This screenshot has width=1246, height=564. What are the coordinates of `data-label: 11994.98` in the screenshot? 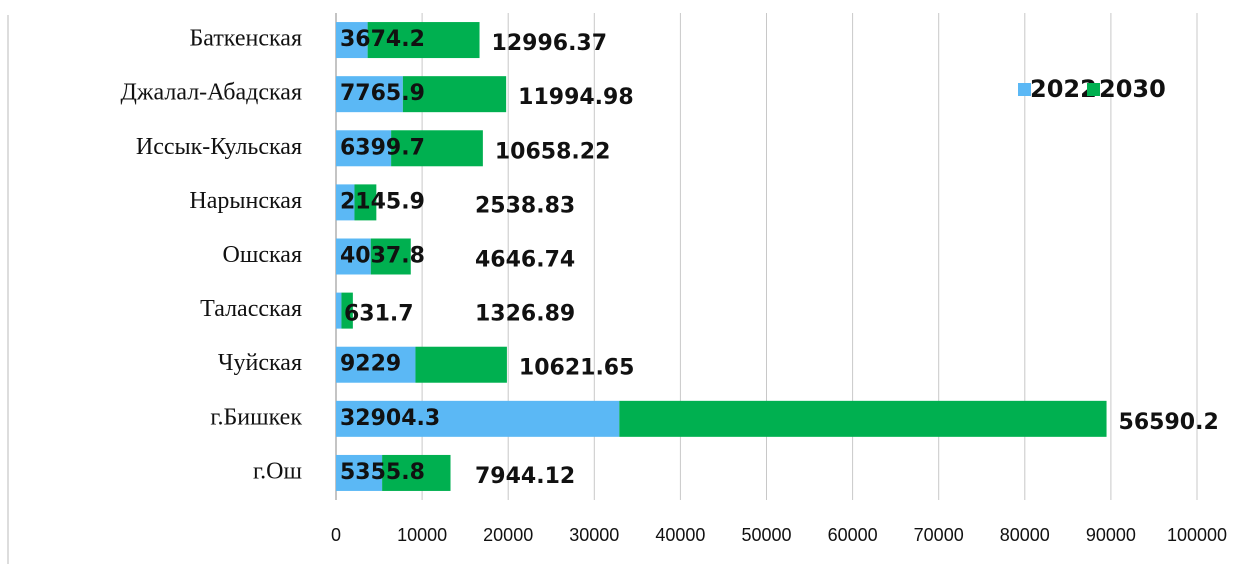 It's located at (576, 97).